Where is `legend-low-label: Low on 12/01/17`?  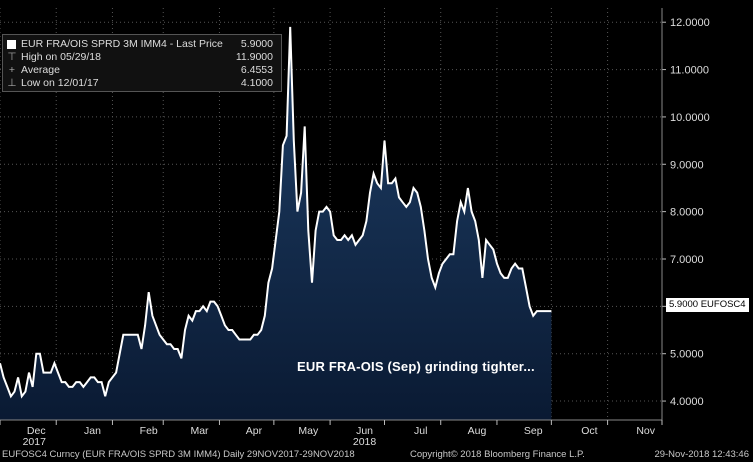
legend-low-label: Low on 12/01/17 is located at coordinates (60, 83).